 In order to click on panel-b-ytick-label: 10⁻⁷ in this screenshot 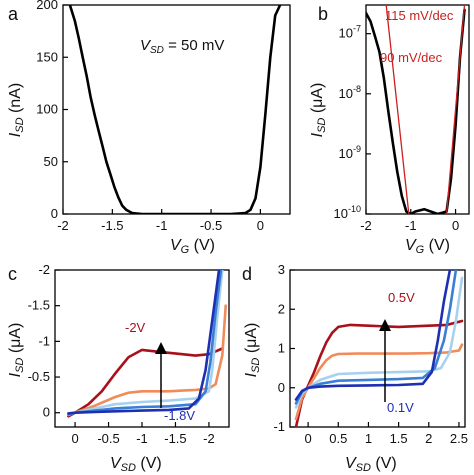, I will do `click(350, 32)`.